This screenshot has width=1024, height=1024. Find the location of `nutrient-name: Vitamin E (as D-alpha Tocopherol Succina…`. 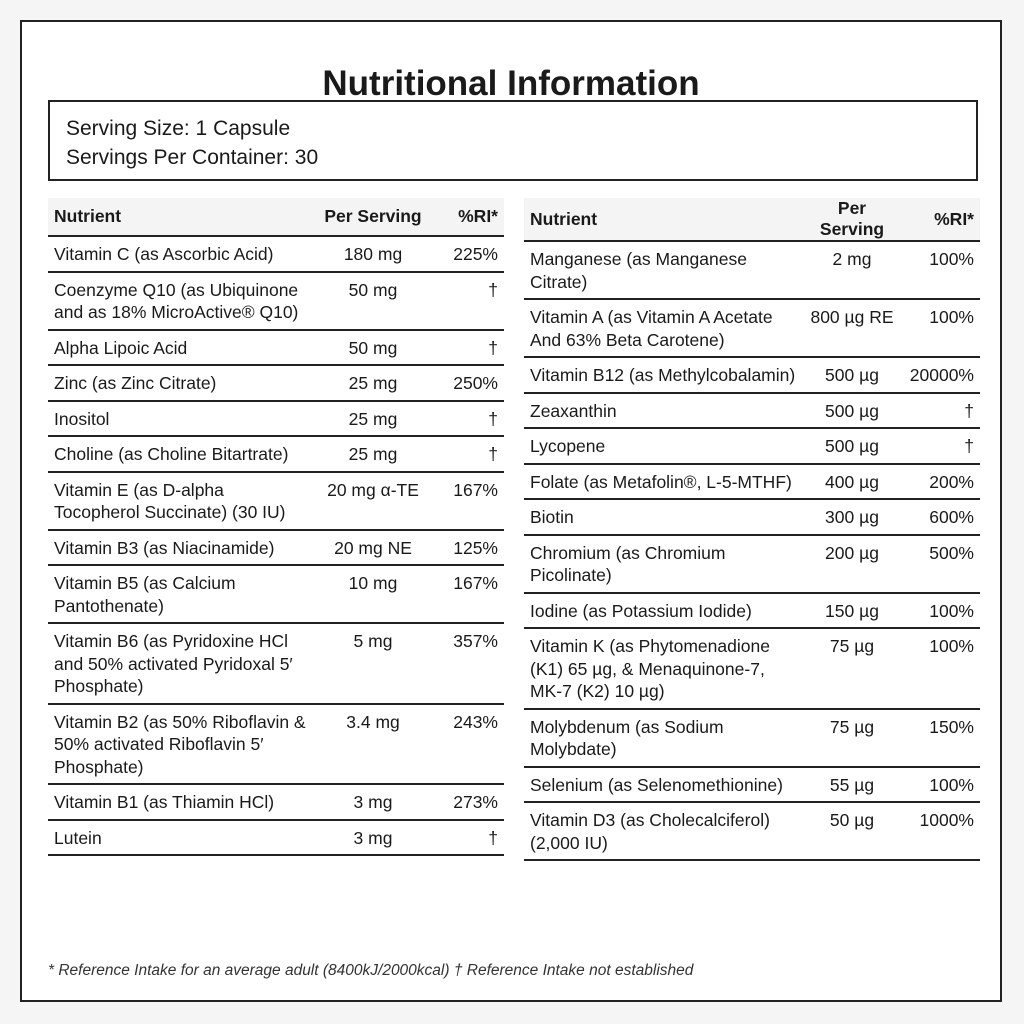

nutrient-name: Vitamin E (as D-alpha Tocopherol Succina… is located at coordinates (183, 501).